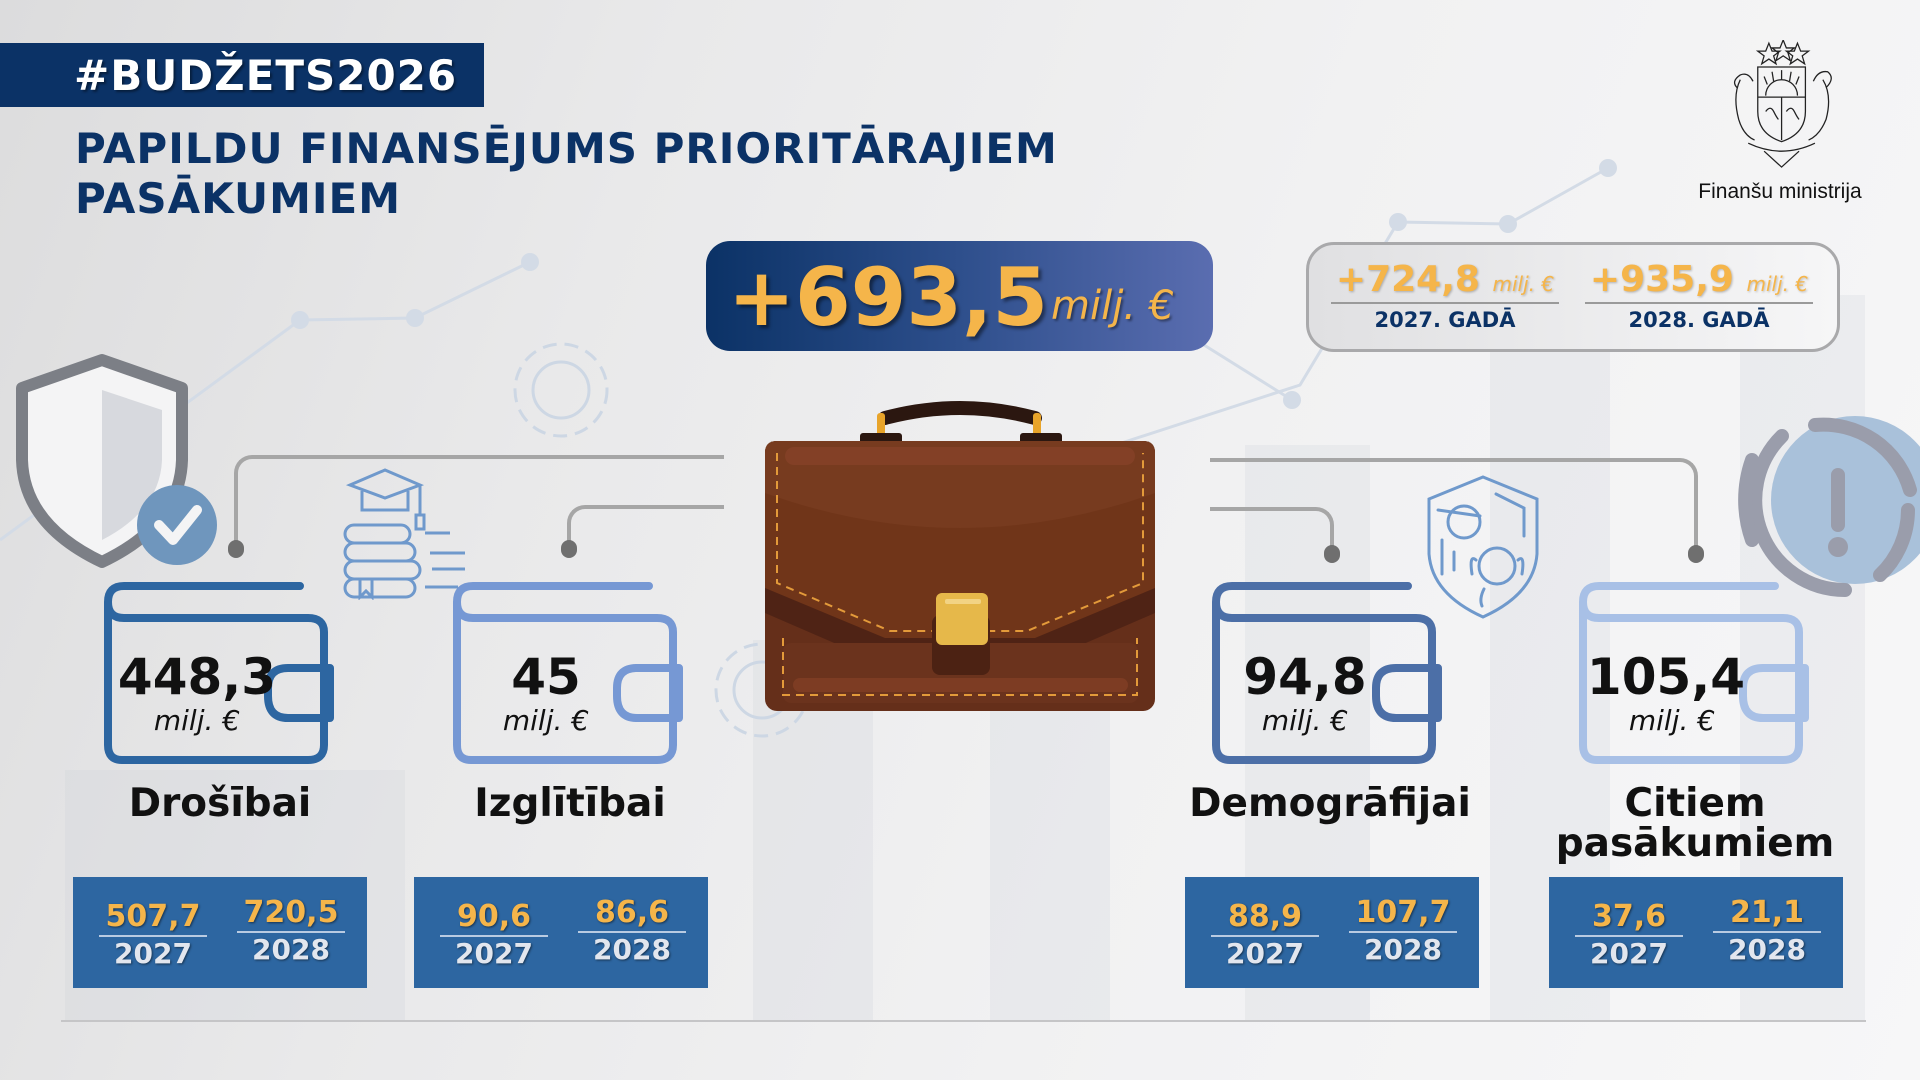 Image resolution: width=1920 pixels, height=1080 pixels. What do you see at coordinates (1696, 932) in the screenshot?
I see `year-values-citiem: 37,6 2027 21,1 2028` at bounding box center [1696, 932].